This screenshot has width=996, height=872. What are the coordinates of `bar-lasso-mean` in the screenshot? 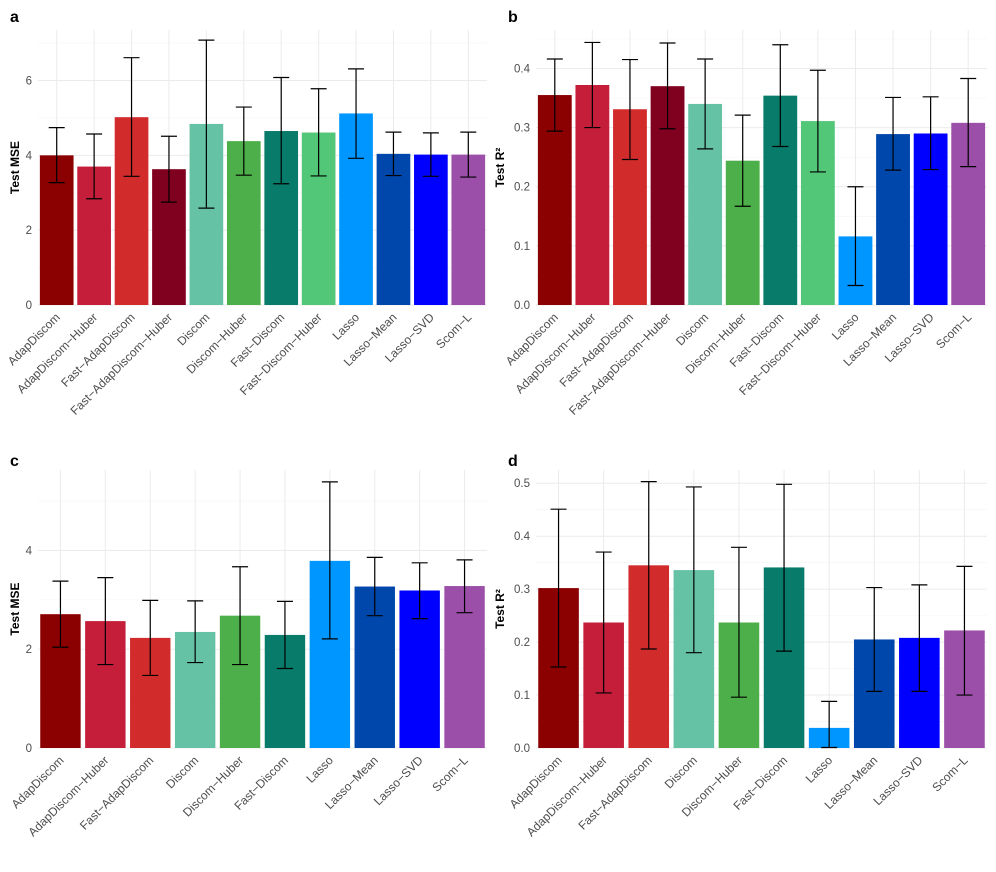 It's located at (393, 229).